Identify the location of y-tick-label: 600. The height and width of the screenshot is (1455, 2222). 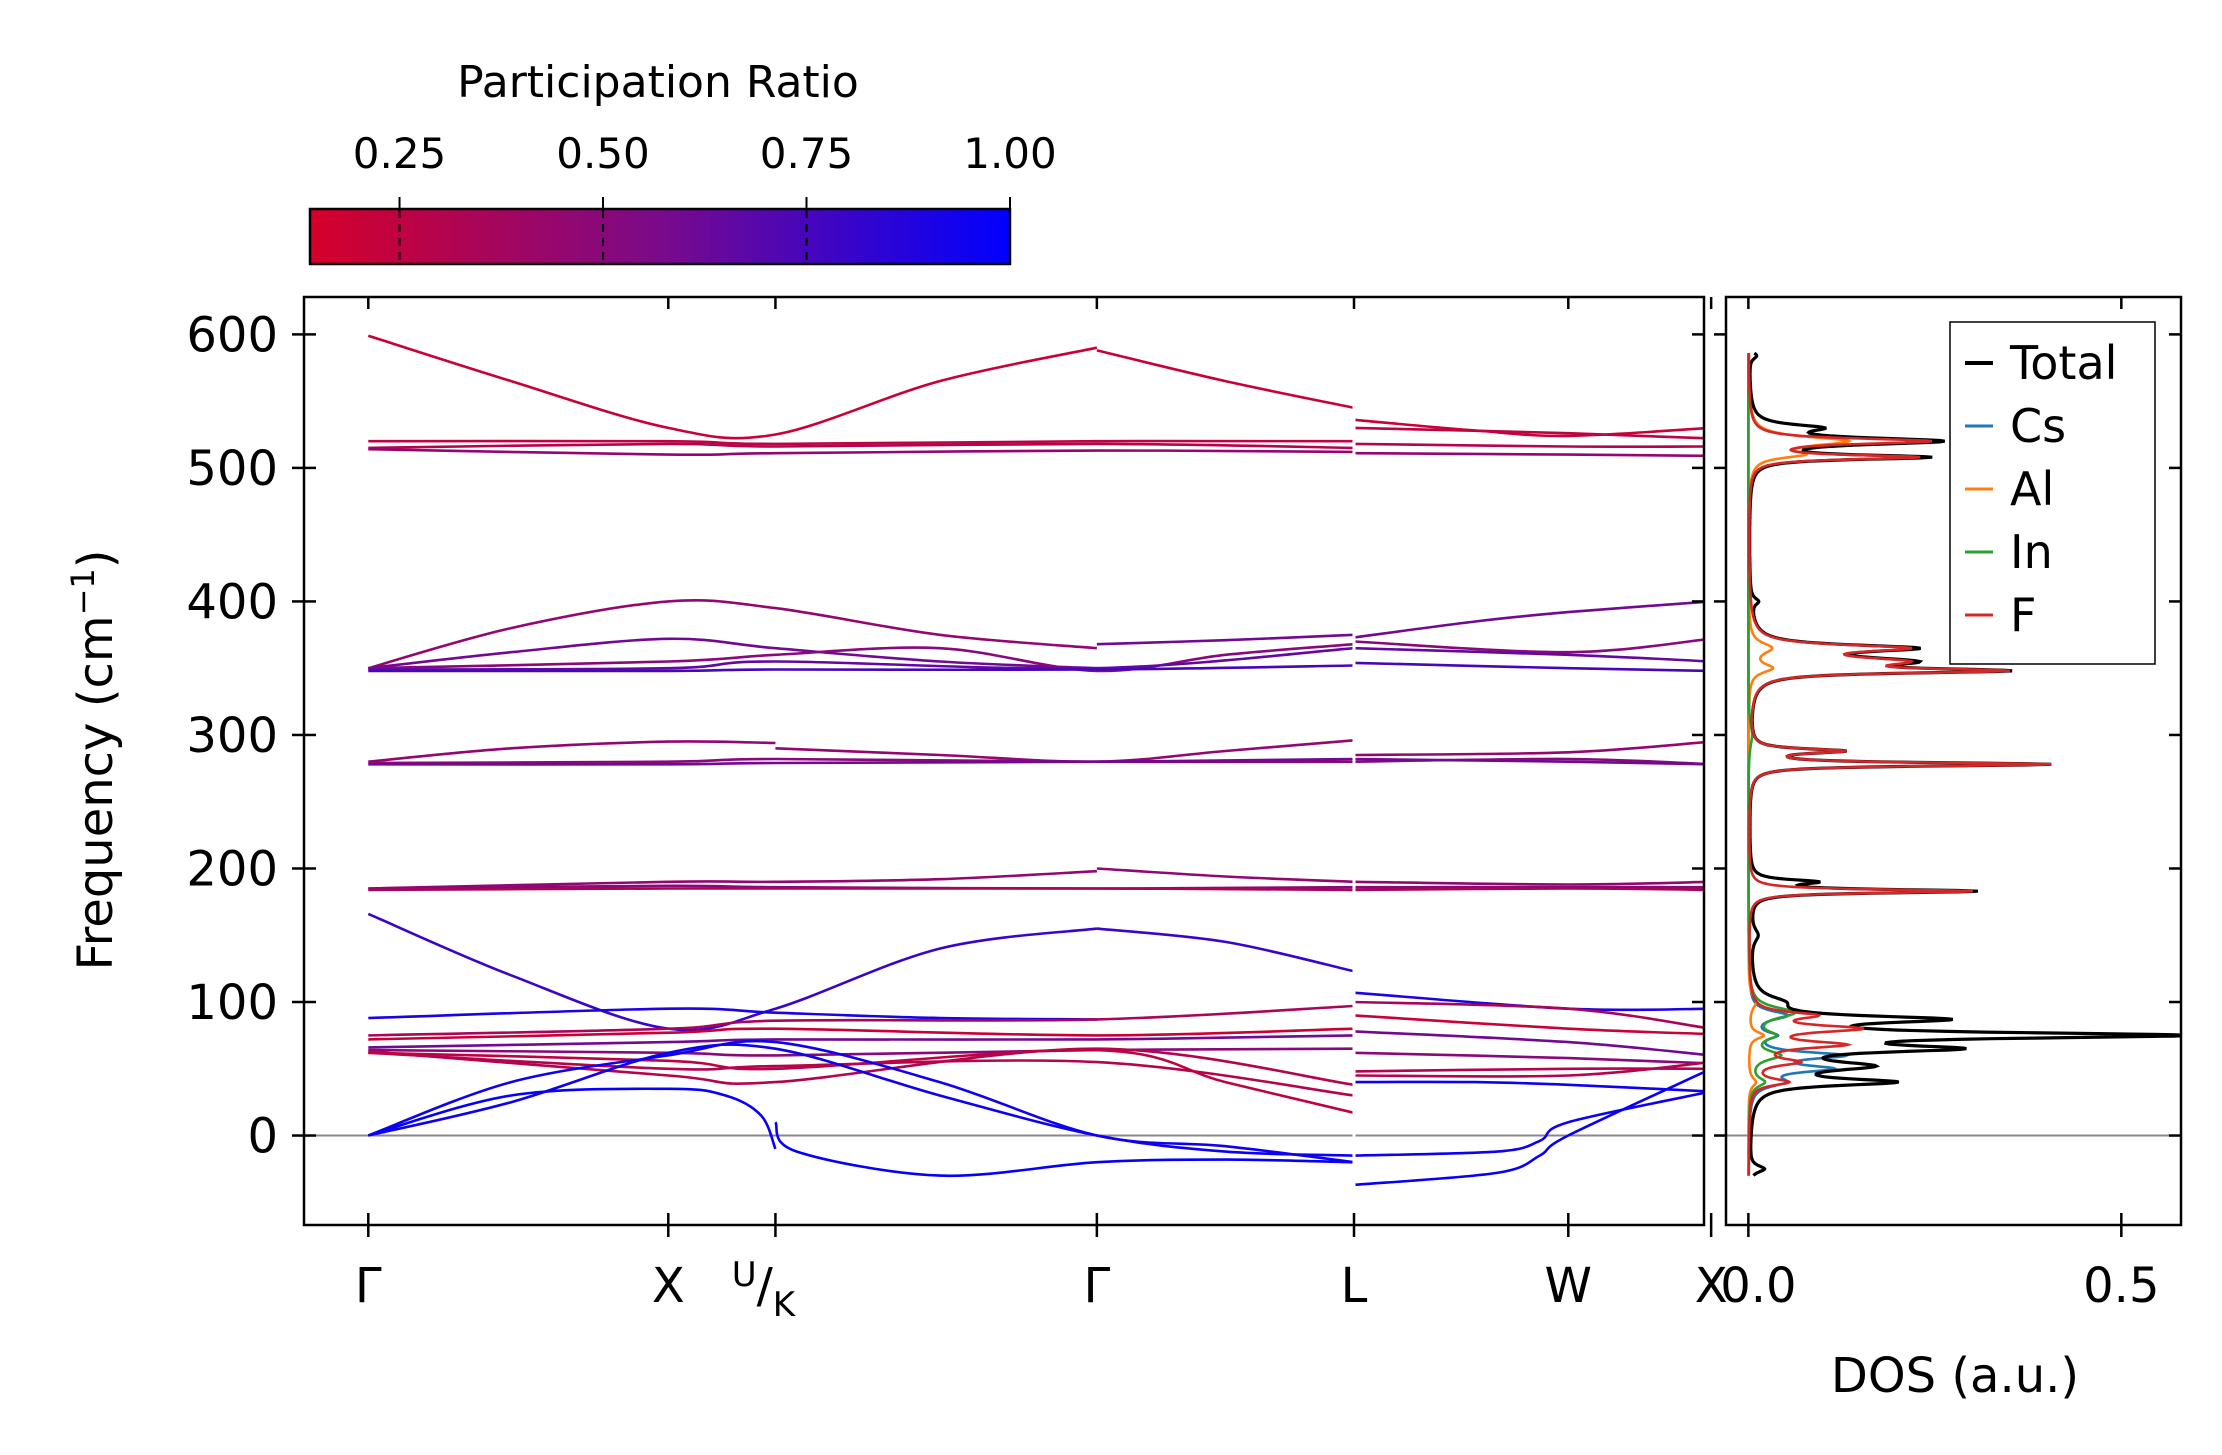
(232, 335).